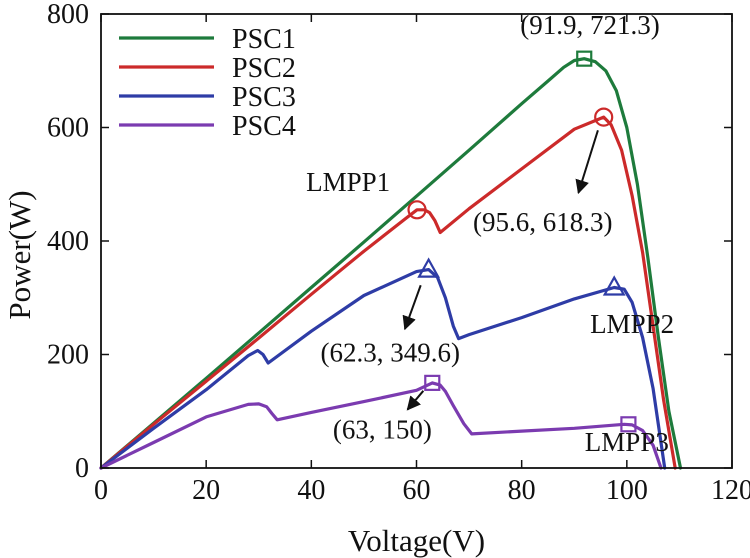 The height and width of the screenshot is (558, 750). What do you see at coordinates (500, 270) in the screenshot?
I see `arrow-layer` at bounding box center [500, 270].